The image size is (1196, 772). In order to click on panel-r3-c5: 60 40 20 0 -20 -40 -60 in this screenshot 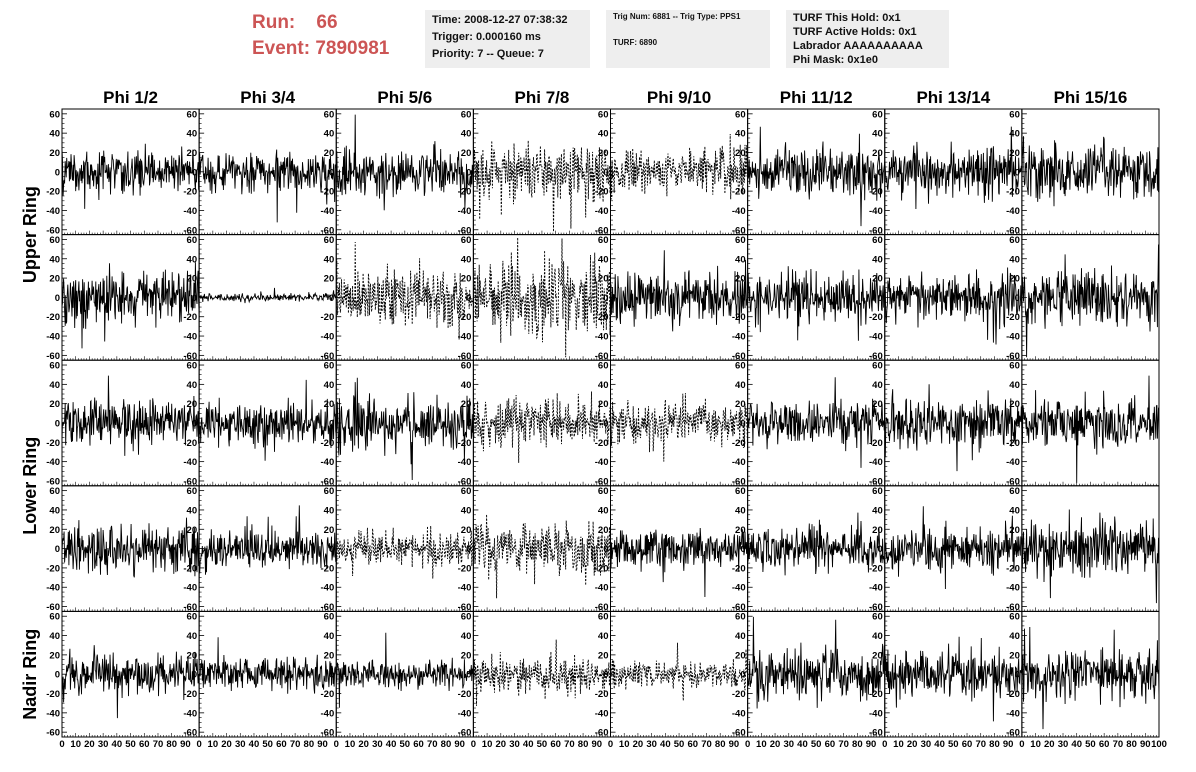, I will do `click(672, 423)`.